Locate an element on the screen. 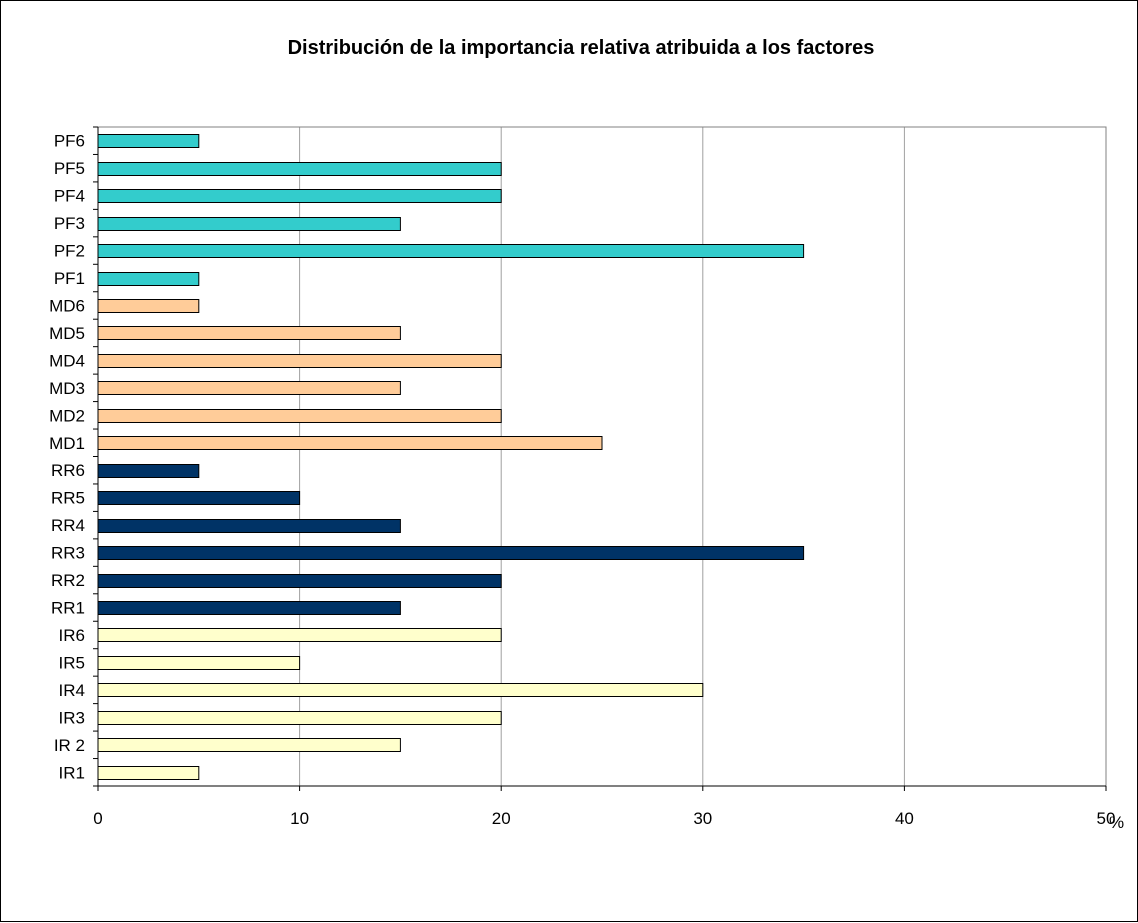 The image size is (1138, 923). y-tick-label-RR3: RR3 is located at coordinates (68, 553).